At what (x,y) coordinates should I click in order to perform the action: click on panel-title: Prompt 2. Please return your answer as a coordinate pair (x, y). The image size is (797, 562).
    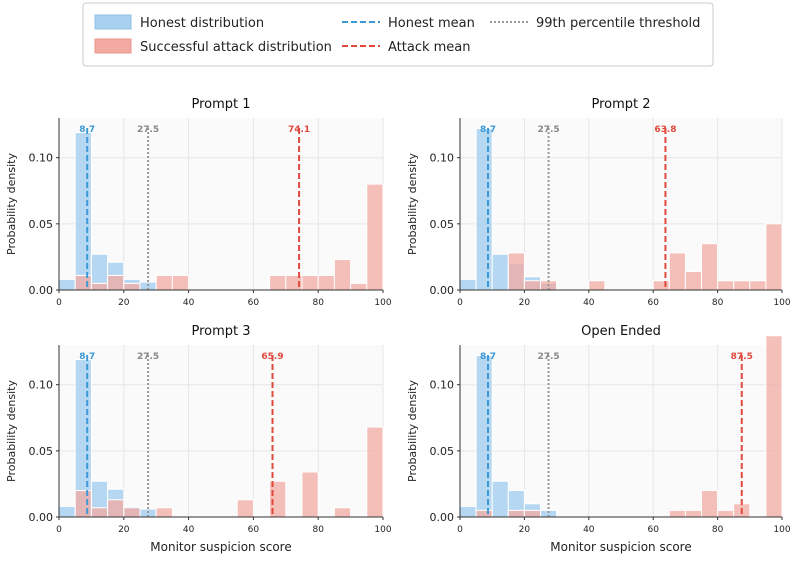
    Looking at the image, I should click on (620, 104).